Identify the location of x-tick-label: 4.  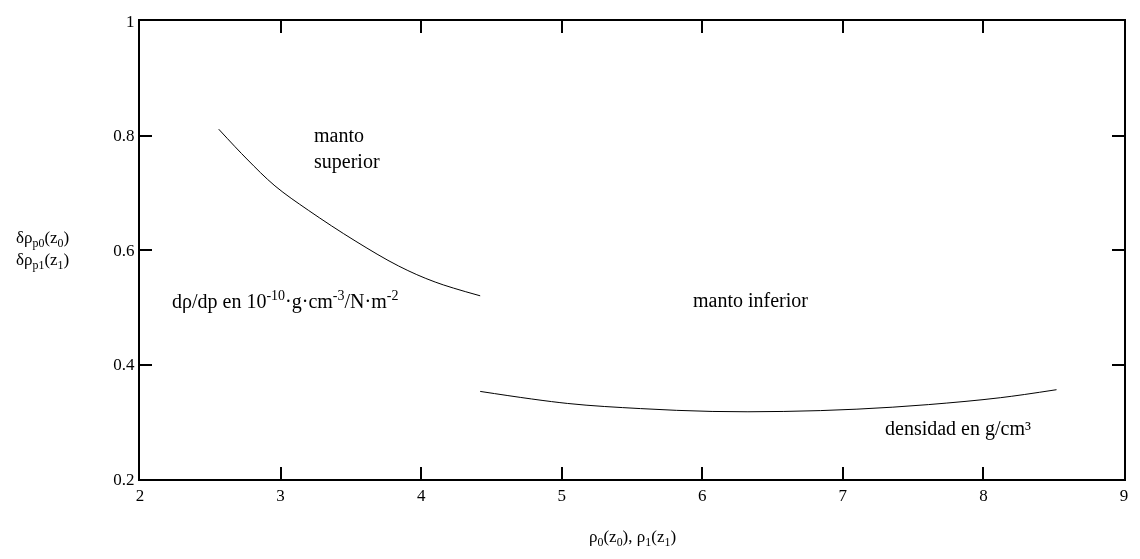
(421, 496).